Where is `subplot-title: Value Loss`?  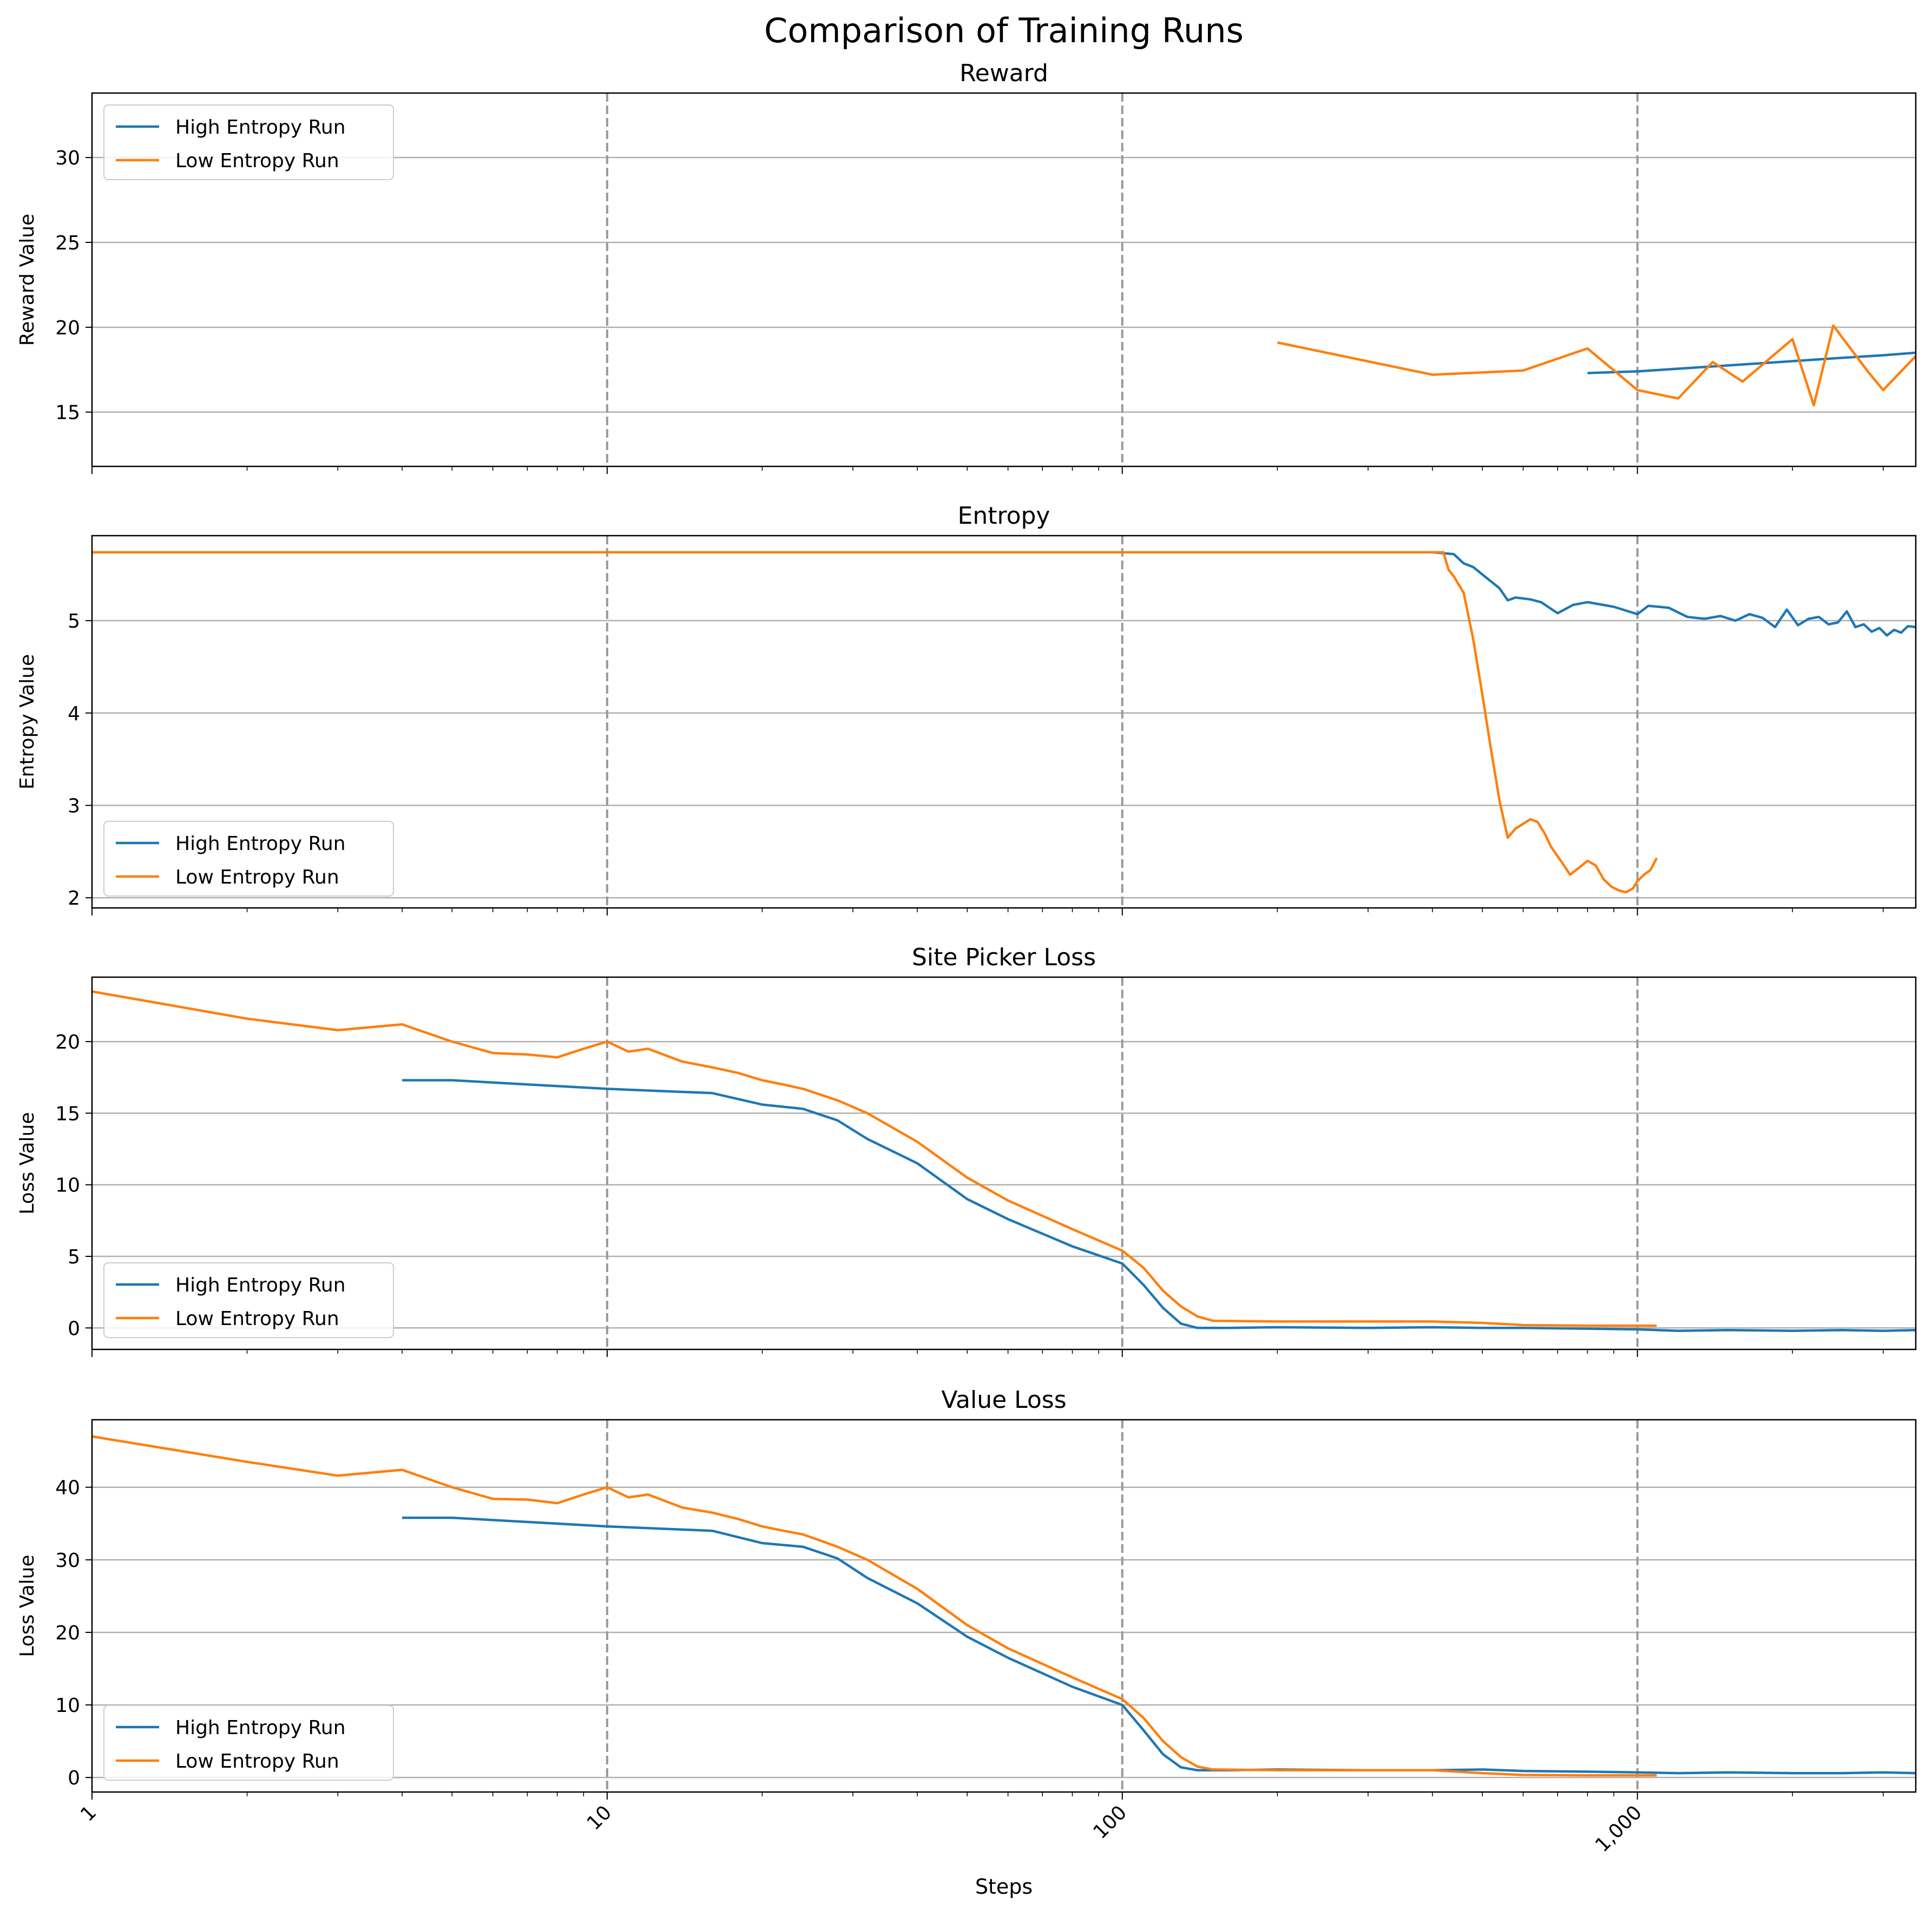
subplot-title: Value Loss is located at coordinates (1003, 1400).